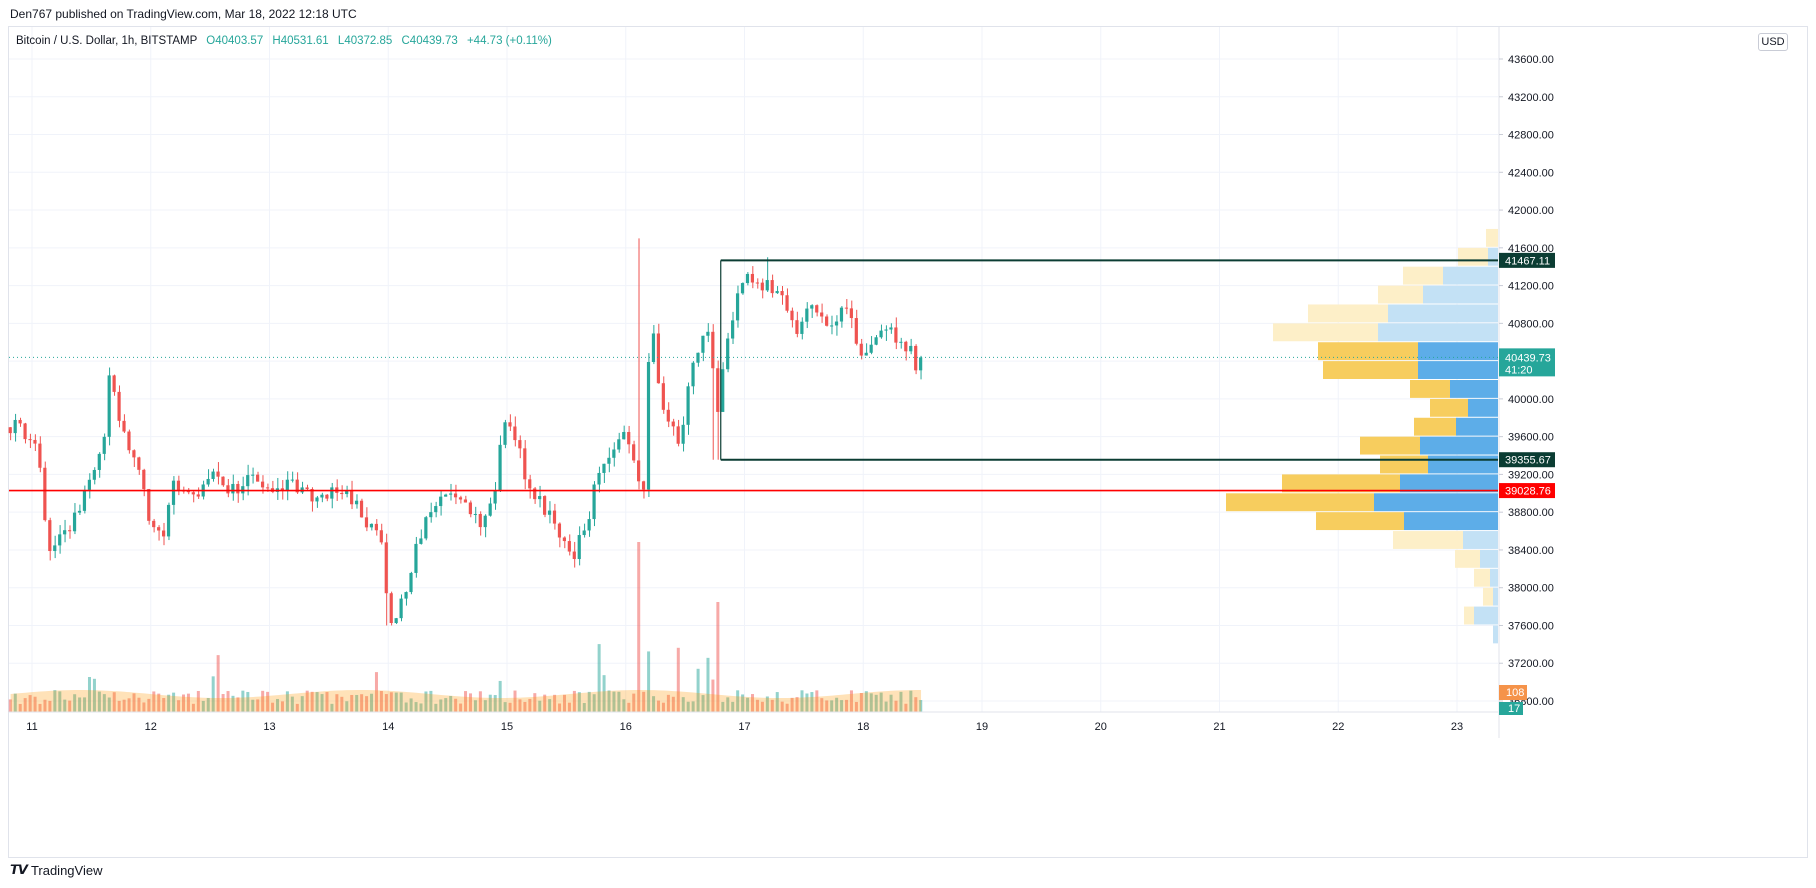 The height and width of the screenshot is (888, 1816). What do you see at coordinates (1531, 287) in the screenshot?
I see `y-tick-label: 41200.00` at bounding box center [1531, 287].